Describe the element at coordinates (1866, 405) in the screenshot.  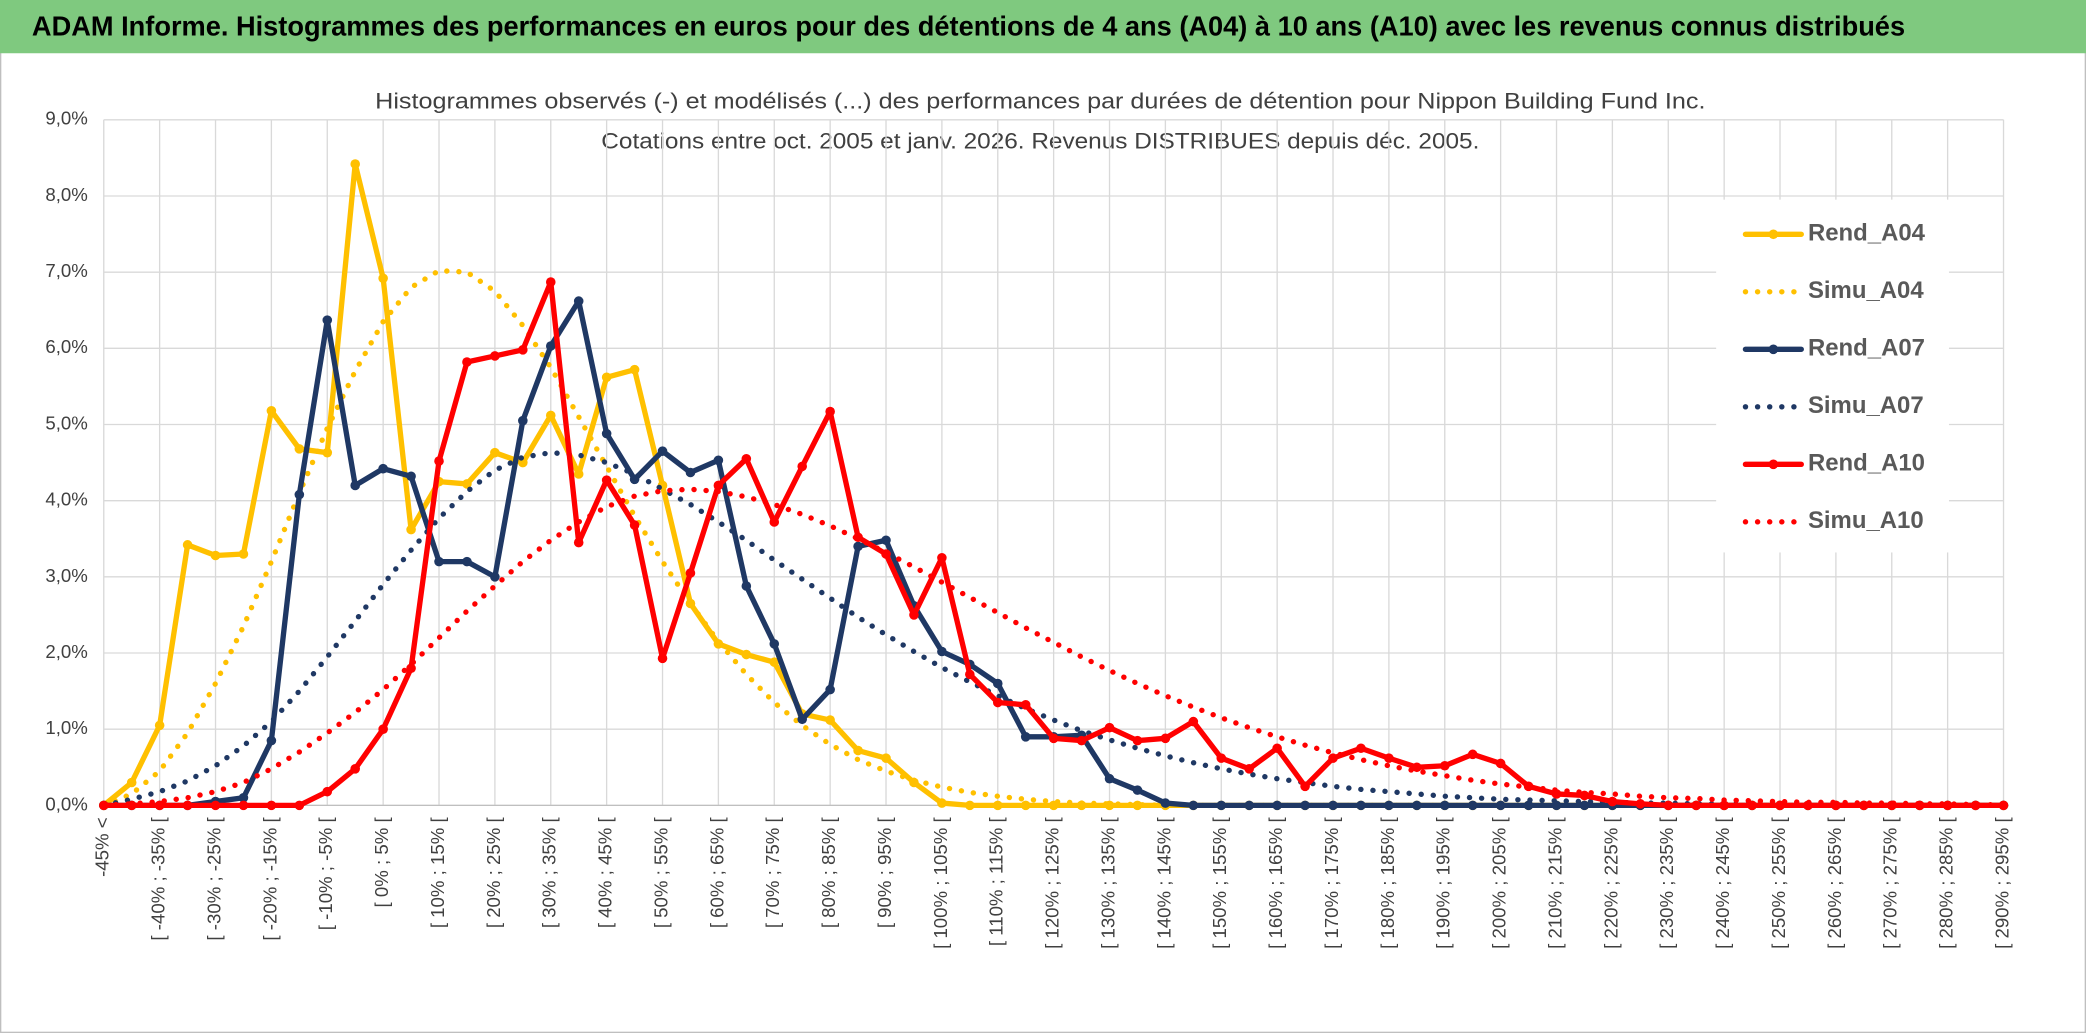
I see `legend-label: Simu_A07` at that location.